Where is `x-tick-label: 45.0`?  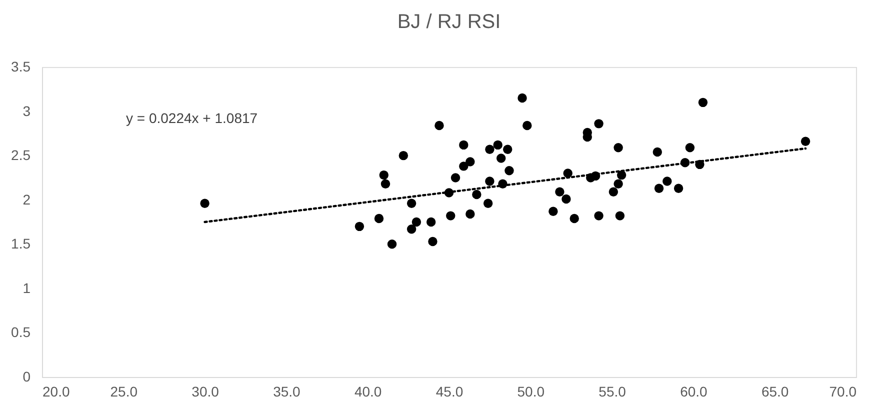 x-tick-label: 45.0 is located at coordinates (450, 392).